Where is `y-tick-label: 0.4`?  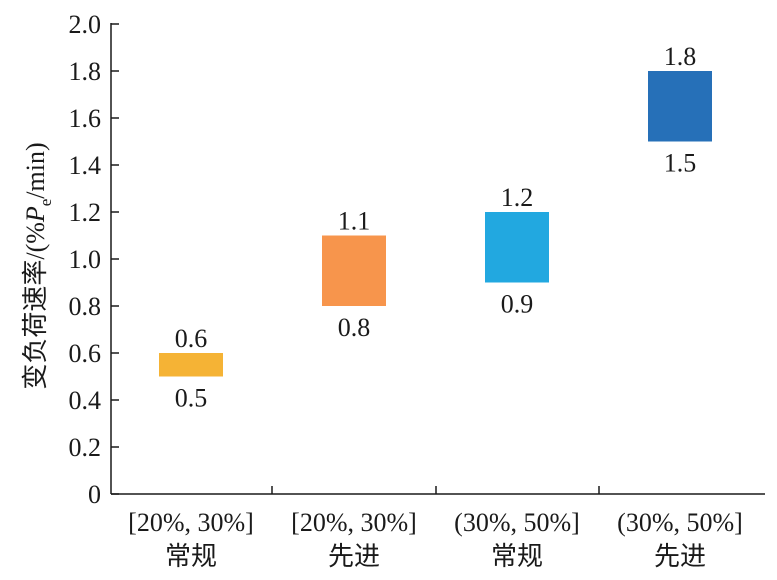 y-tick-label: 0.4 is located at coordinates (85, 400).